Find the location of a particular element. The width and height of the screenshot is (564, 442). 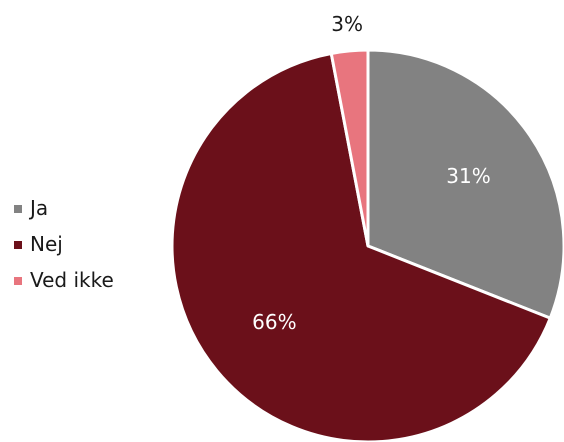

legend-label-nej: Nej is located at coordinates (46, 244).